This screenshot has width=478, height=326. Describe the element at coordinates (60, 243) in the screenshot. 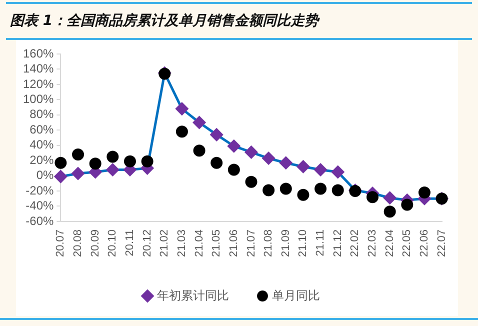

I see `x-tick-label: 20.07` at that location.